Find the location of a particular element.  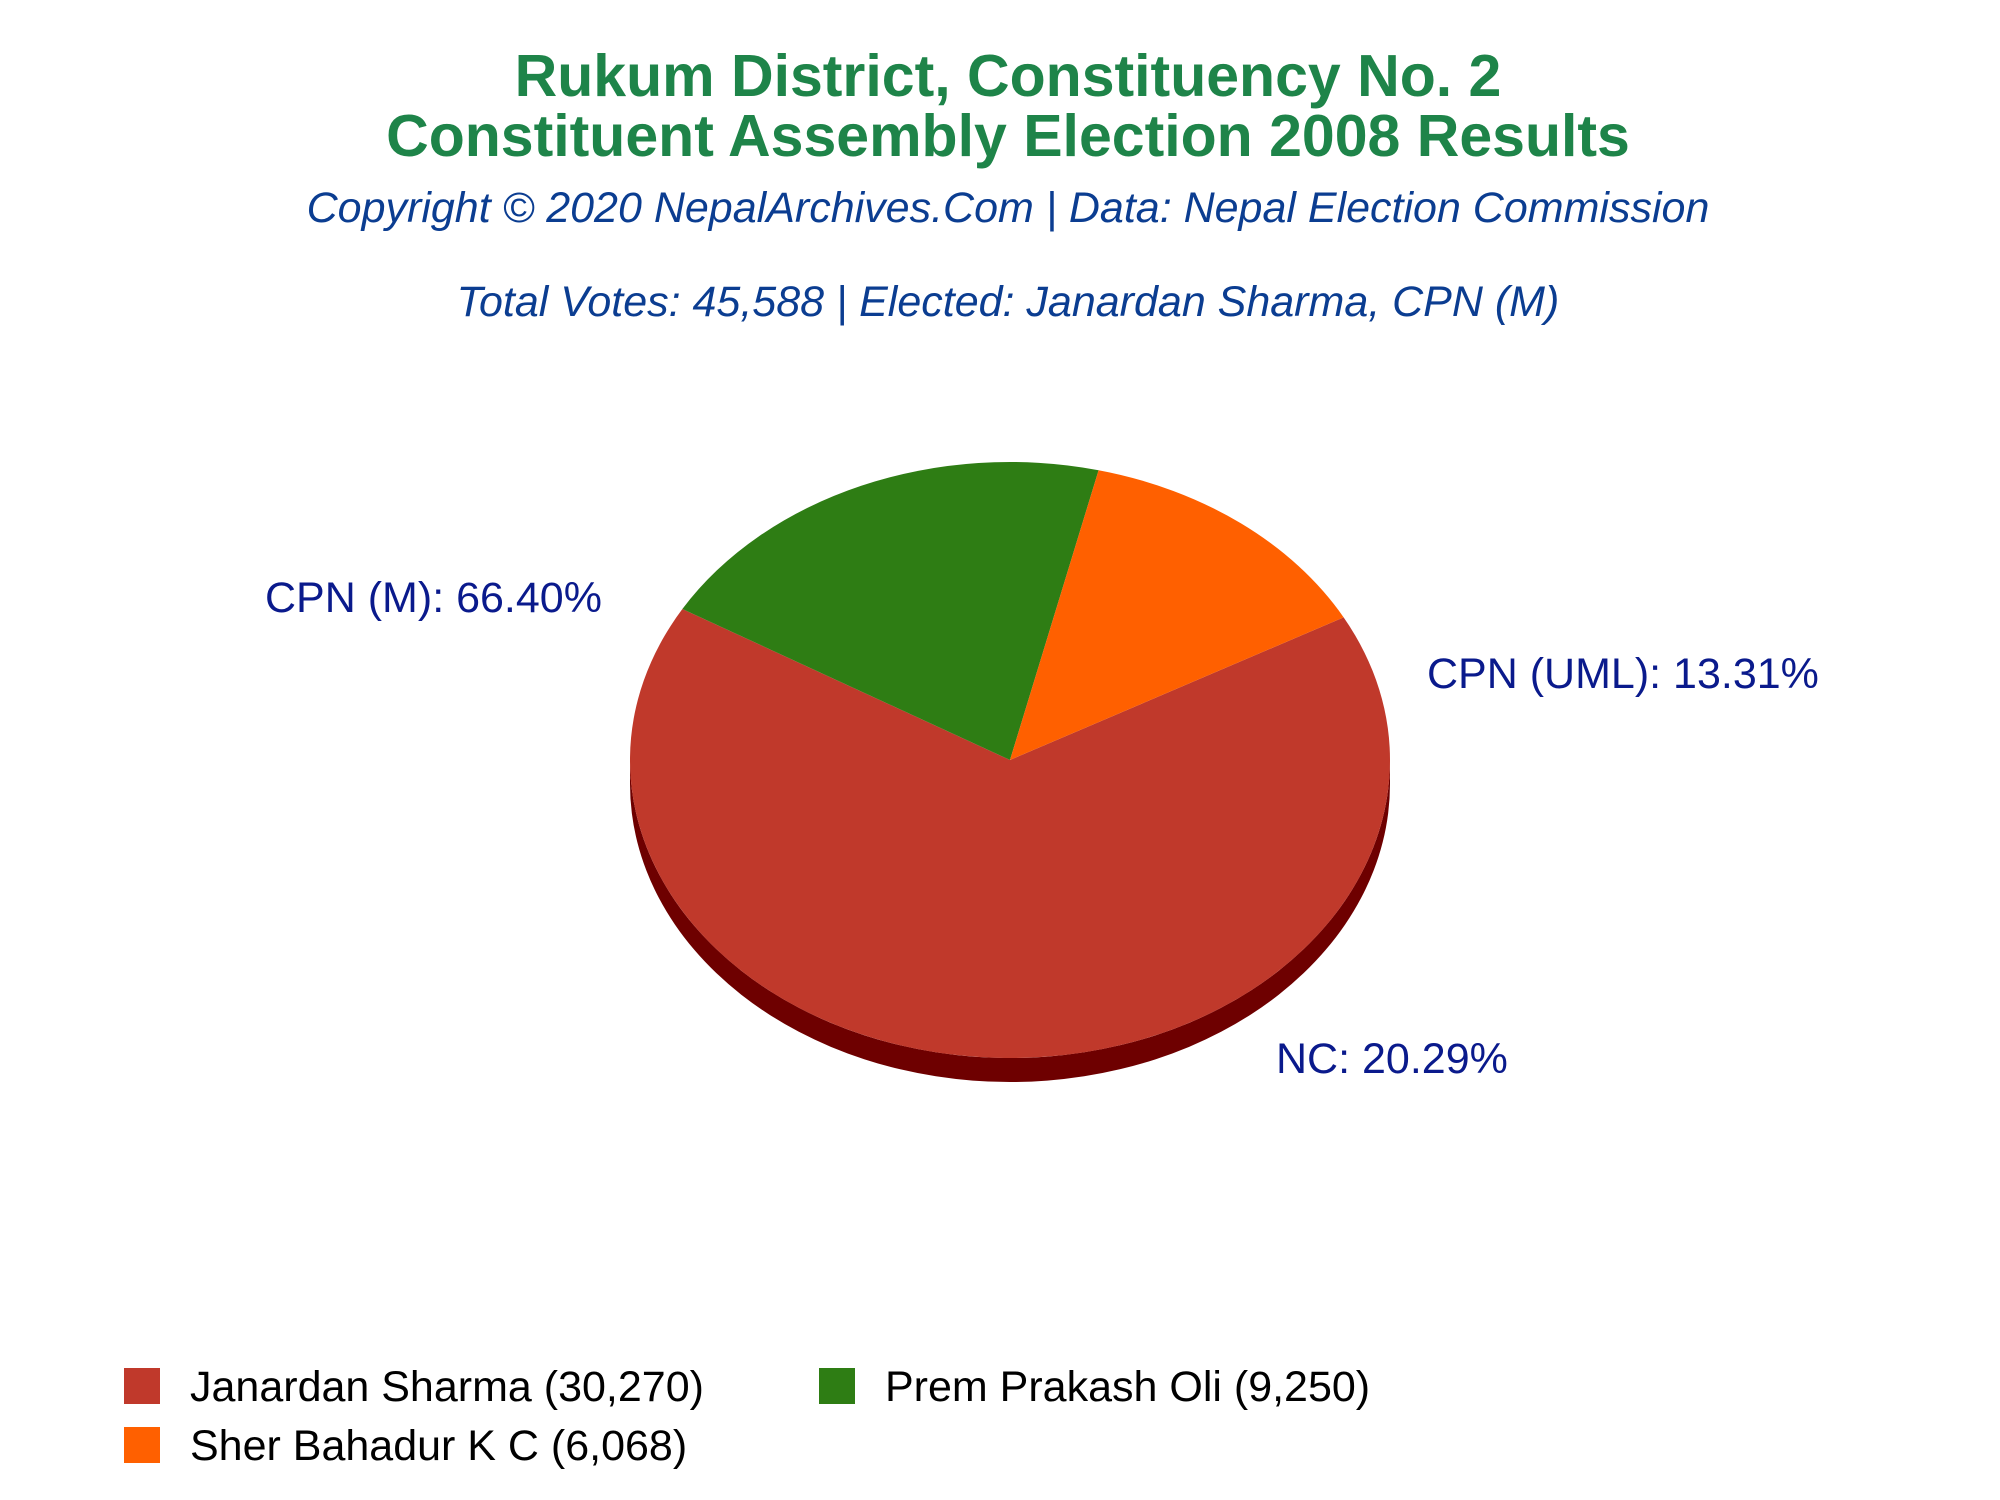

slice-label-0: CPN (M): 66.40% is located at coordinates (433, 598).